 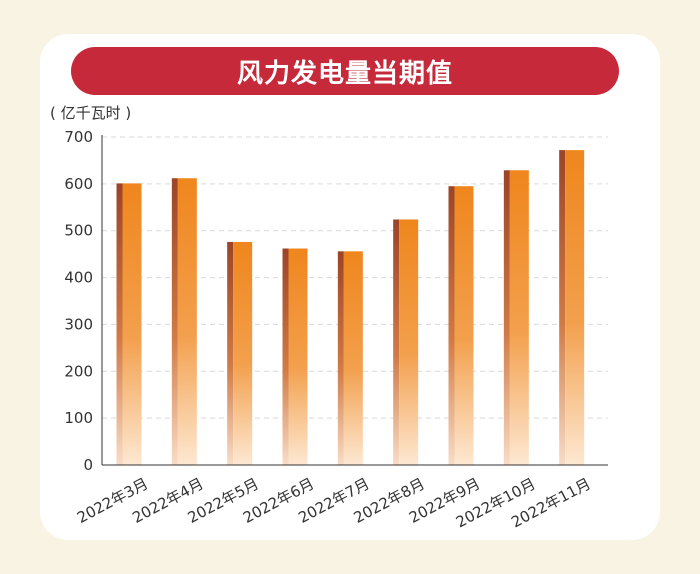 I want to click on y-tick-label: 400, so click(x=78, y=278).